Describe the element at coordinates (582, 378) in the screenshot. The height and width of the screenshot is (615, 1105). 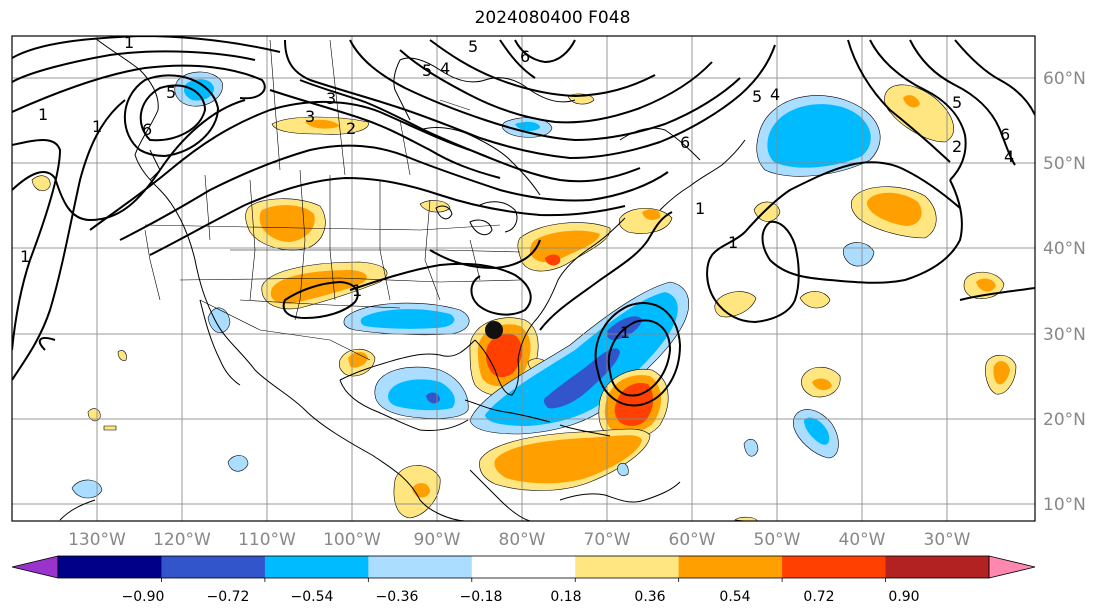
I see `negative-anomaly-atlantic-max` at that location.